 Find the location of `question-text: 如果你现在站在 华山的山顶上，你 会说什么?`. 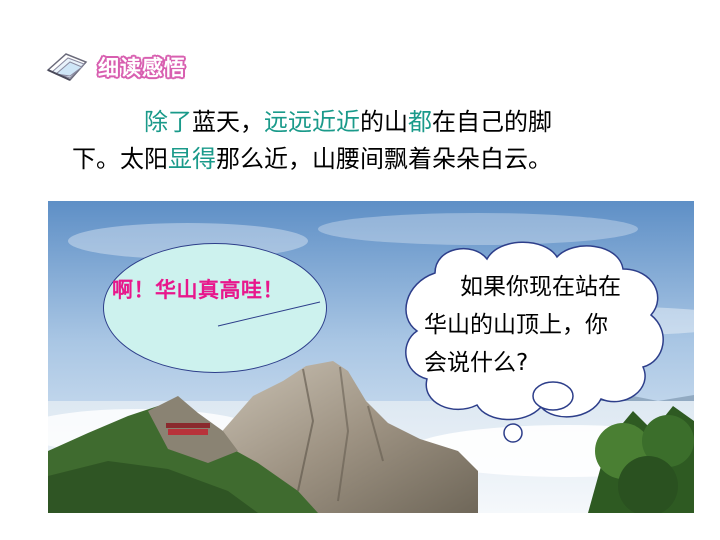

question-text: 如果你现在站在 华山的山顶上，你 会说什么? is located at coordinates (549, 325).